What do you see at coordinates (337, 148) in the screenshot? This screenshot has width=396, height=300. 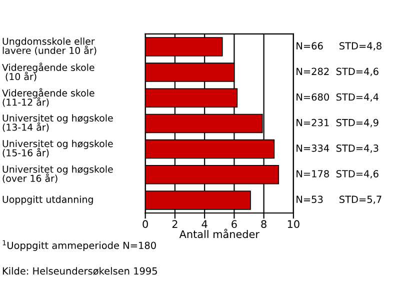 I see `text: N=334 STD=4,3` at bounding box center [337, 148].